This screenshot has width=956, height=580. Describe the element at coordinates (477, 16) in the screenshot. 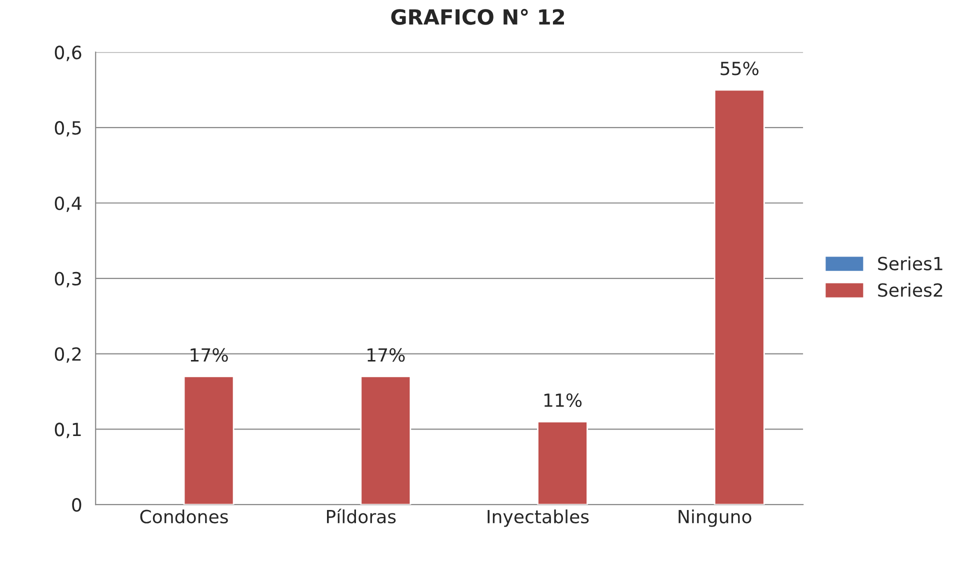

I see `chart-title: GRAFICO N° 12` at that location.